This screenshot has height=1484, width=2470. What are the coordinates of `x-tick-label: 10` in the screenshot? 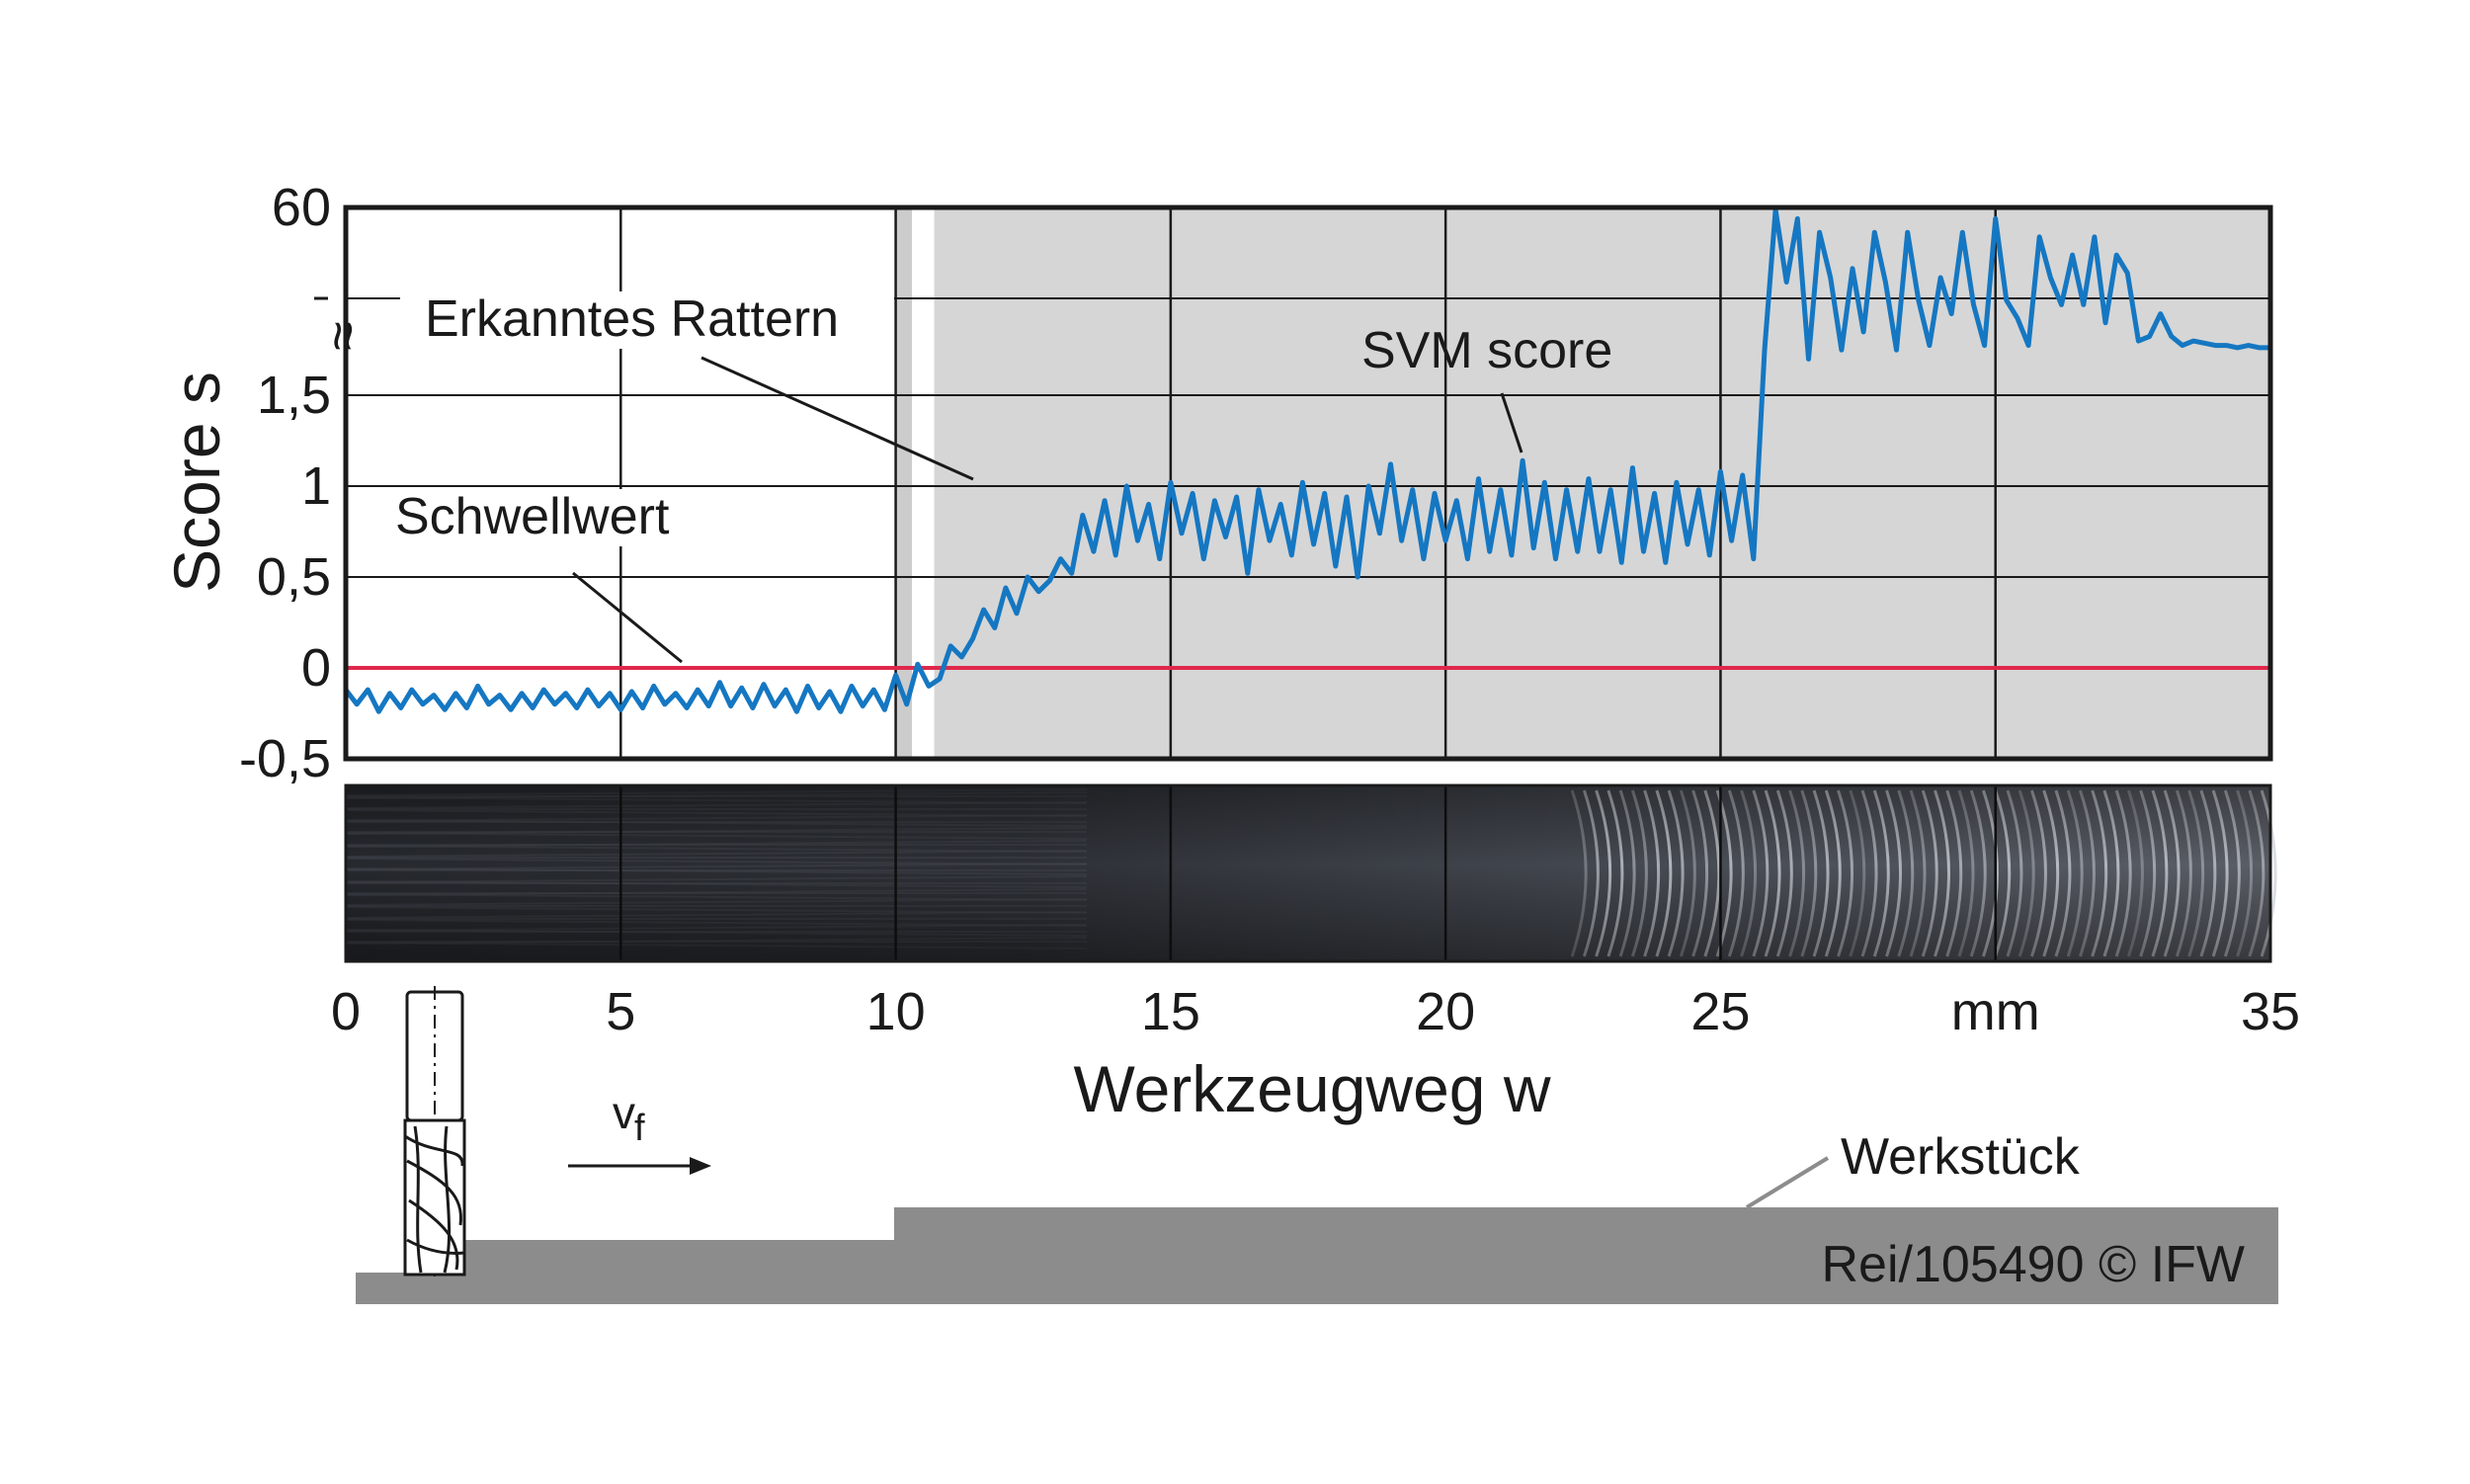 It's located at (896, 1011).